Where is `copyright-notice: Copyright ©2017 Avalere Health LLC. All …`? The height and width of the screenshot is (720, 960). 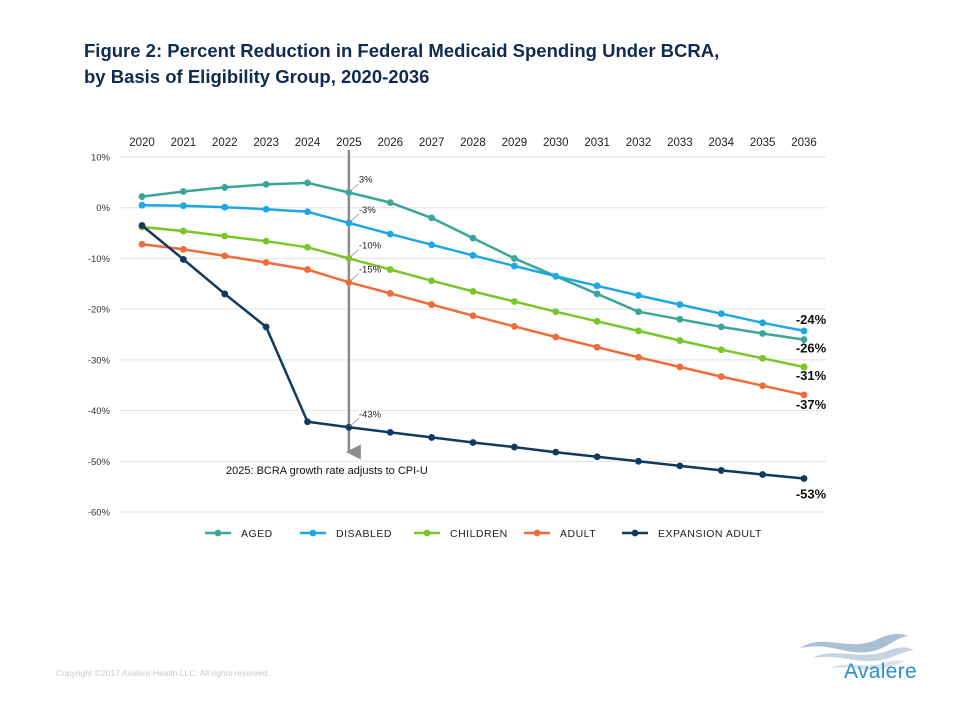 copyright-notice: Copyright ©2017 Avalere Health LLC. All … is located at coordinates (163, 673).